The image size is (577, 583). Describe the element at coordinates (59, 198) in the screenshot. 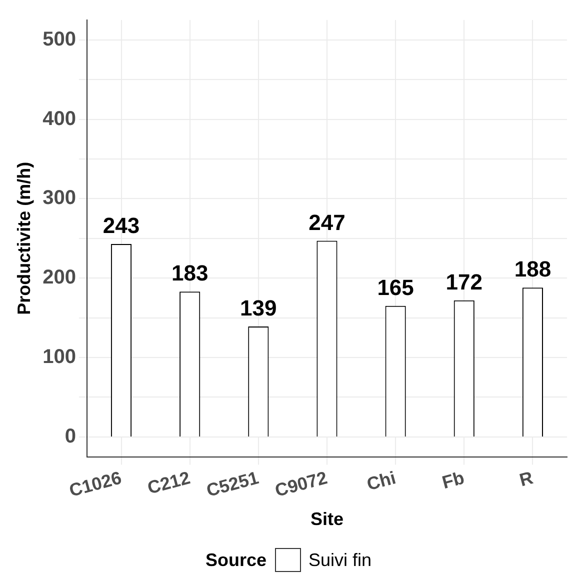

I see `y-tick-label: 300` at that location.